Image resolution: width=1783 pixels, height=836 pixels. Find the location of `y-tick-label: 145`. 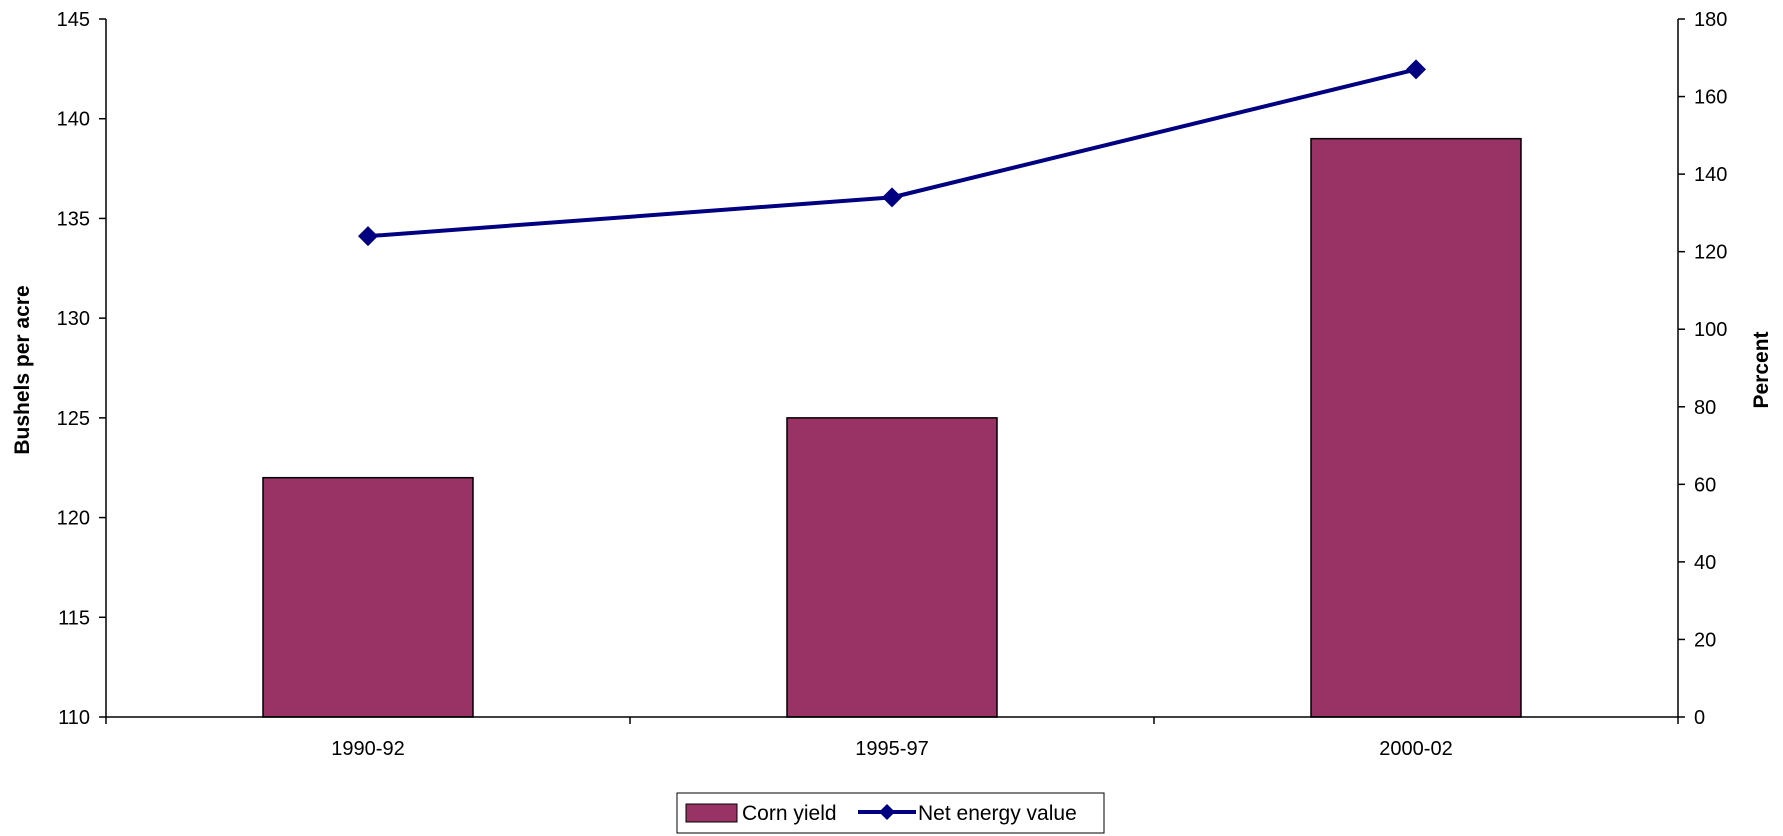

y-tick-label: 145 is located at coordinates (73, 20).